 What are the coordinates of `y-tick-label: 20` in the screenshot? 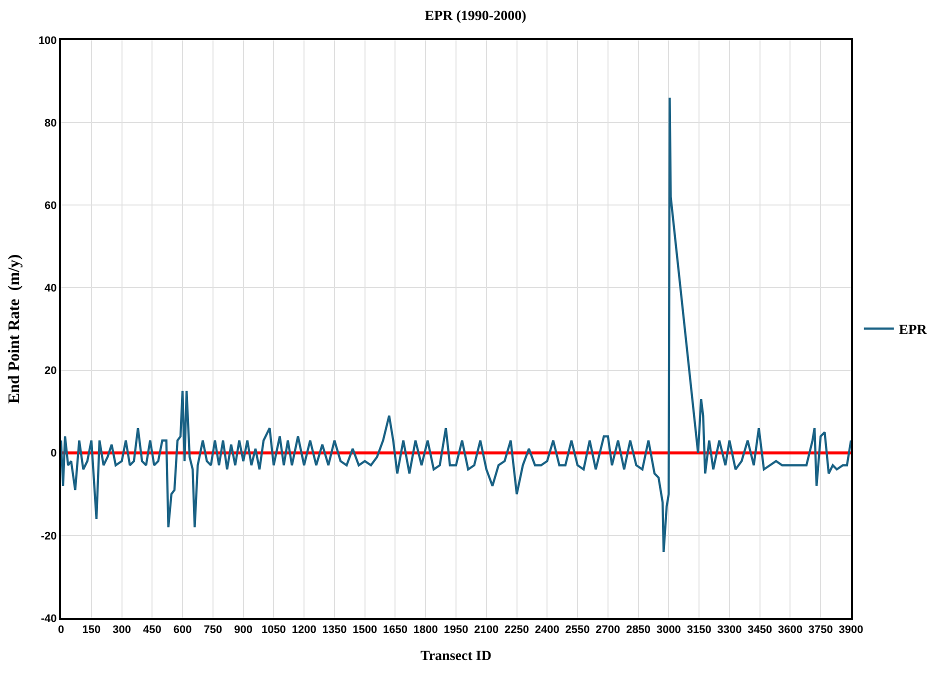 It's located at (50, 371).